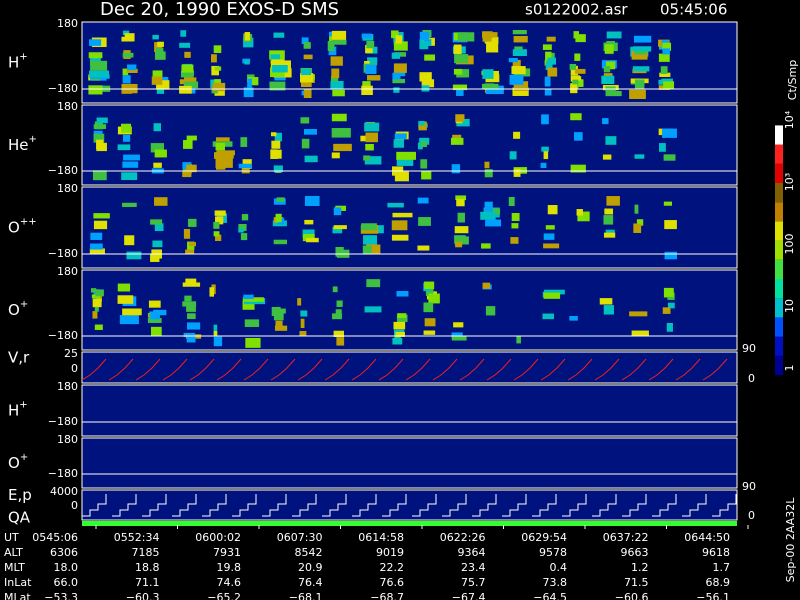 The height and width of the screenshot is (600, 800). I want to click on row-value: 7185, so click(146, 552).